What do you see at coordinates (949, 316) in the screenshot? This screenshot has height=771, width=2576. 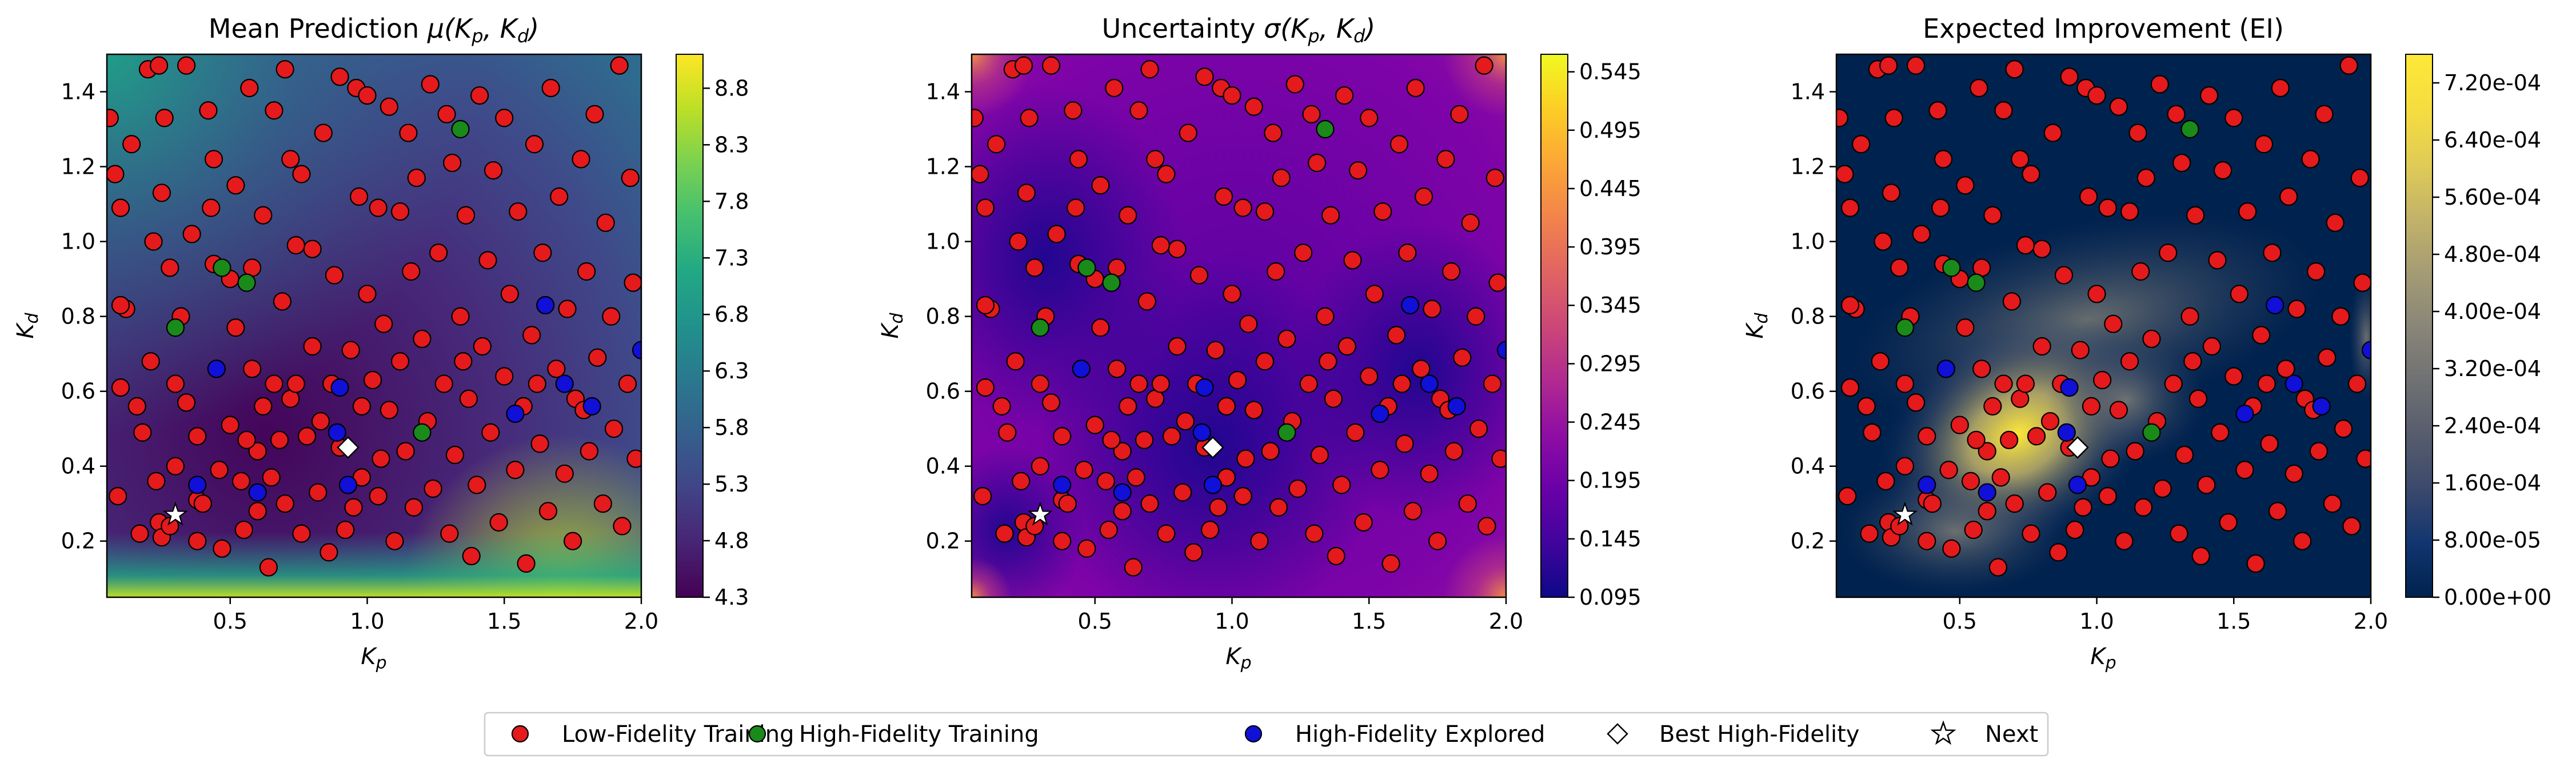 I see `uncertainty-y-ticks: 0.2 0.4 0.6 0.8 1.0 1.2 1.4` at bounding box center [949, 316].